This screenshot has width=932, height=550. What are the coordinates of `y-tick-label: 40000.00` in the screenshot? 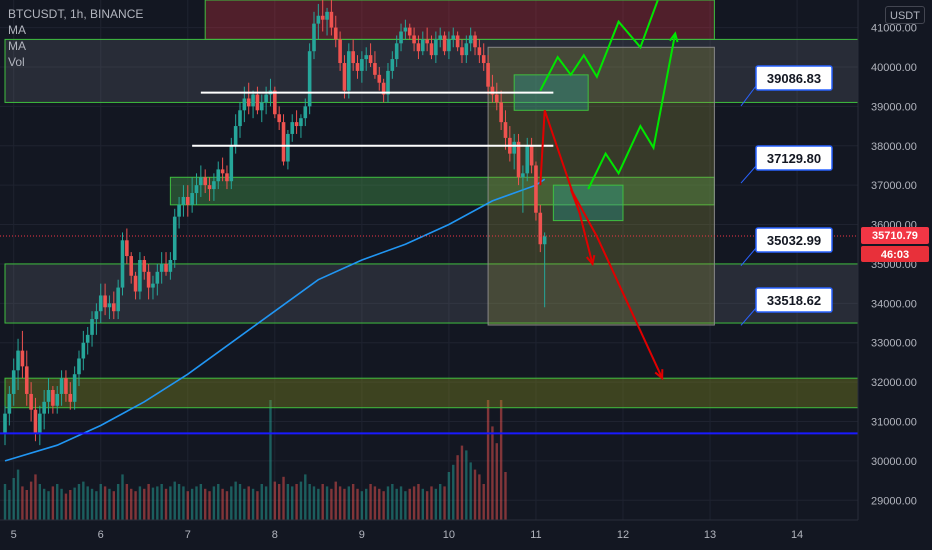 It's located at (894, 68).